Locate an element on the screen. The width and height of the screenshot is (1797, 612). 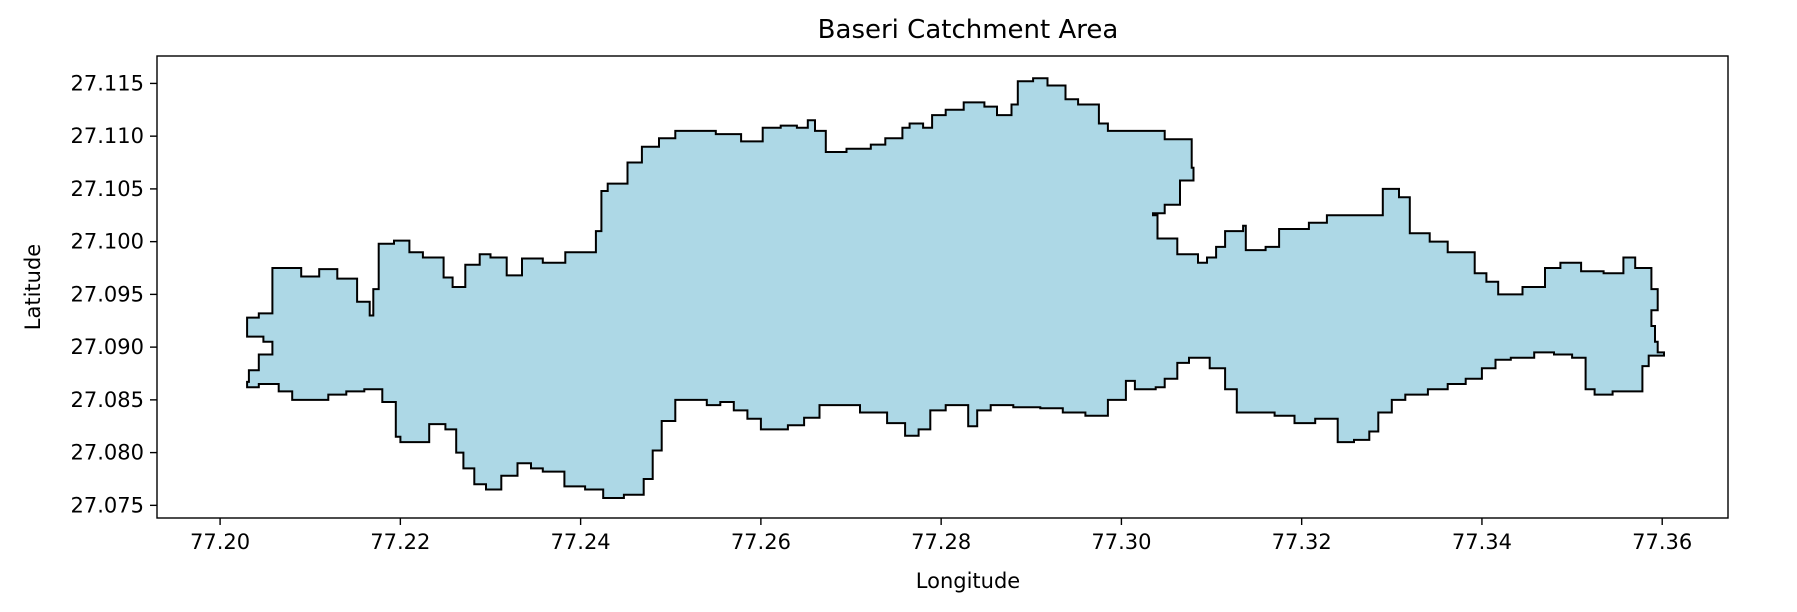
x-tick-label: 77.22 is located at coordinates (400, 542).